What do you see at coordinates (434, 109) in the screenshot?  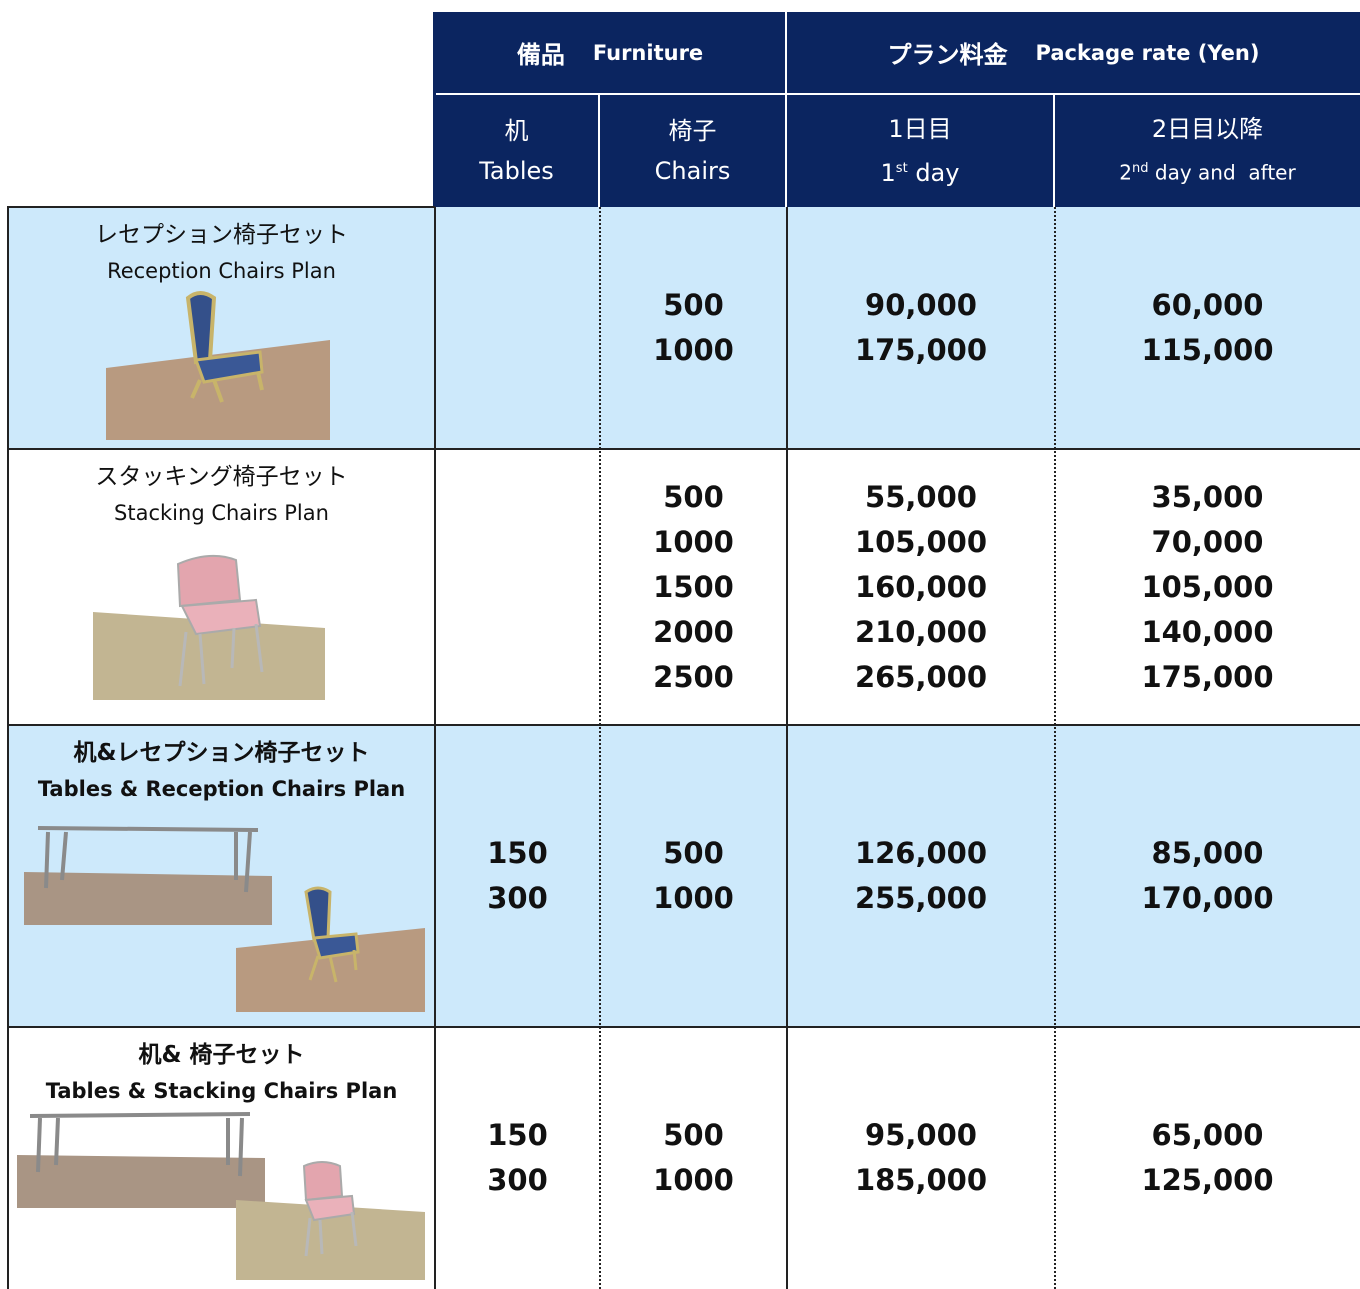 I see `header-left-border` at bounding box center [434, 109].